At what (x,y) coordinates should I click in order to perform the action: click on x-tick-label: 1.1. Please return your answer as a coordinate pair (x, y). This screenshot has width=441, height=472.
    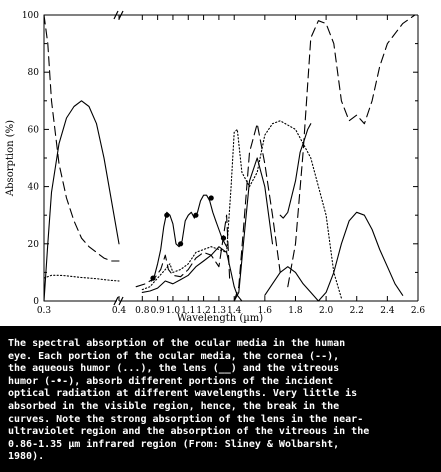
    Looking at the image, I should click on (188, 311).